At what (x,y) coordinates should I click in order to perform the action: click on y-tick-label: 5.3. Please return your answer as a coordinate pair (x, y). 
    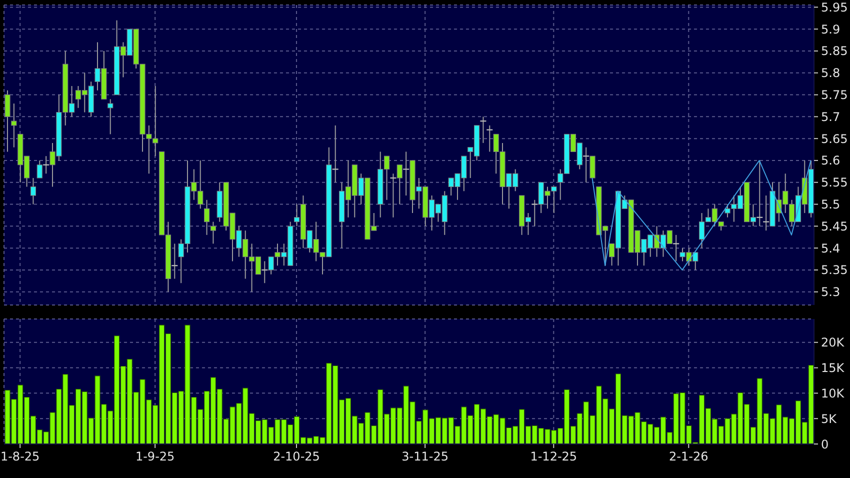
    Looking at the image, I should click on (830, 292).